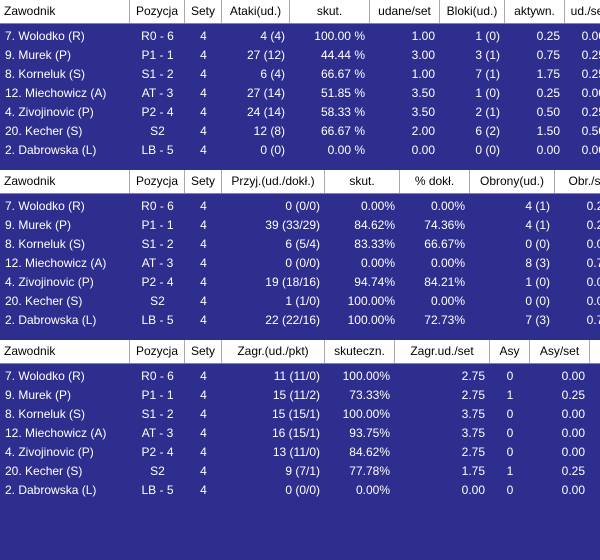 This screenshot has height=560, width=600. Describe the element at coordinates (302, 471) in the screenshot. I see `table-cell: 9 (7/1)` at that location.